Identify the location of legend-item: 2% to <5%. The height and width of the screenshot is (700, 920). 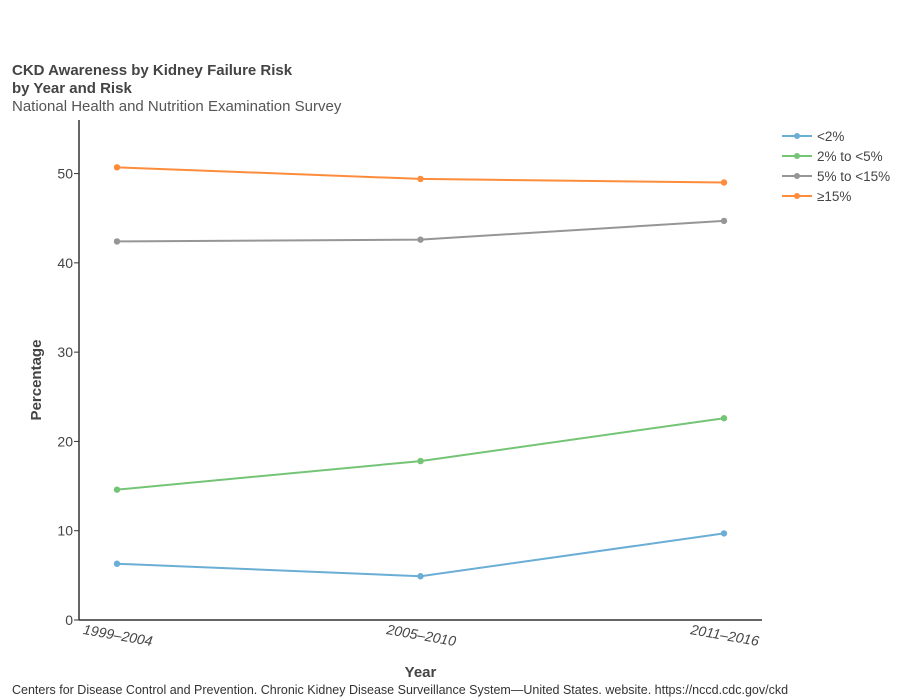
(836, 156).